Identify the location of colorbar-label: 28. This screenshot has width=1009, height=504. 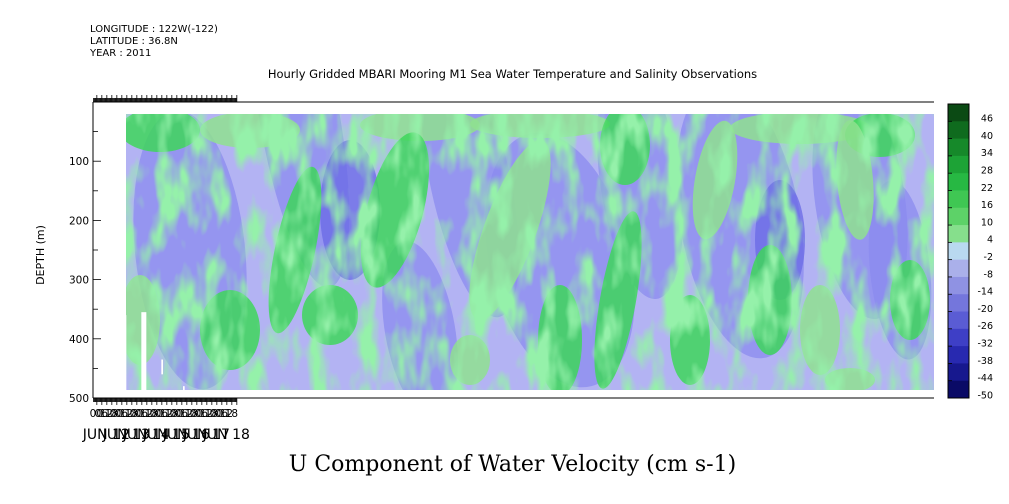
(987, 171).